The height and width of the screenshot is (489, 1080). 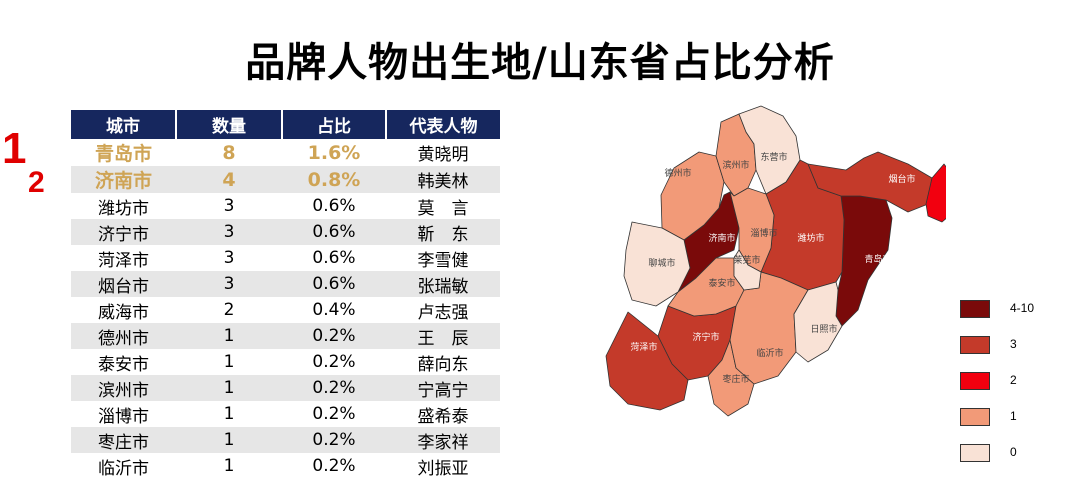 What do you see at coordinates (773, 157) in the screenshot?
I see `map-region-label: 东营市` at bounding box center [773, 157].